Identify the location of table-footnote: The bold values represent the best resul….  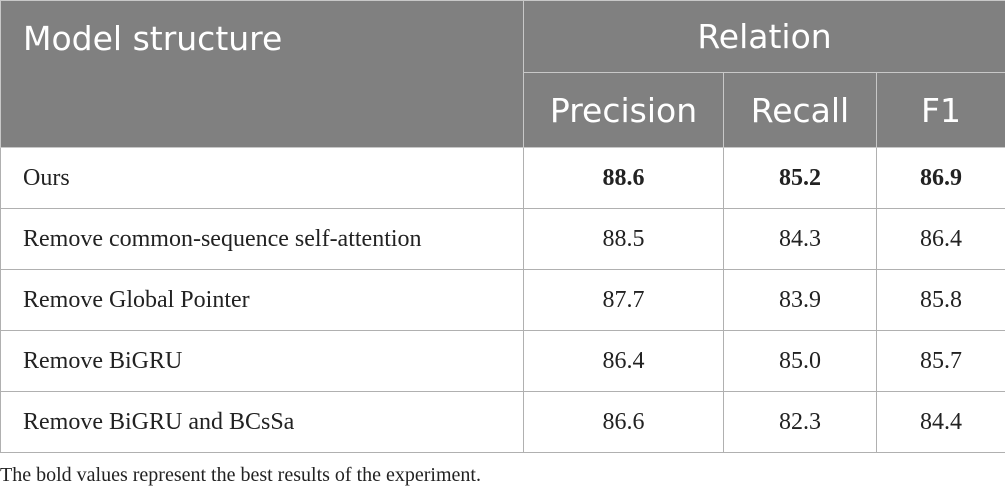
(240, 475).